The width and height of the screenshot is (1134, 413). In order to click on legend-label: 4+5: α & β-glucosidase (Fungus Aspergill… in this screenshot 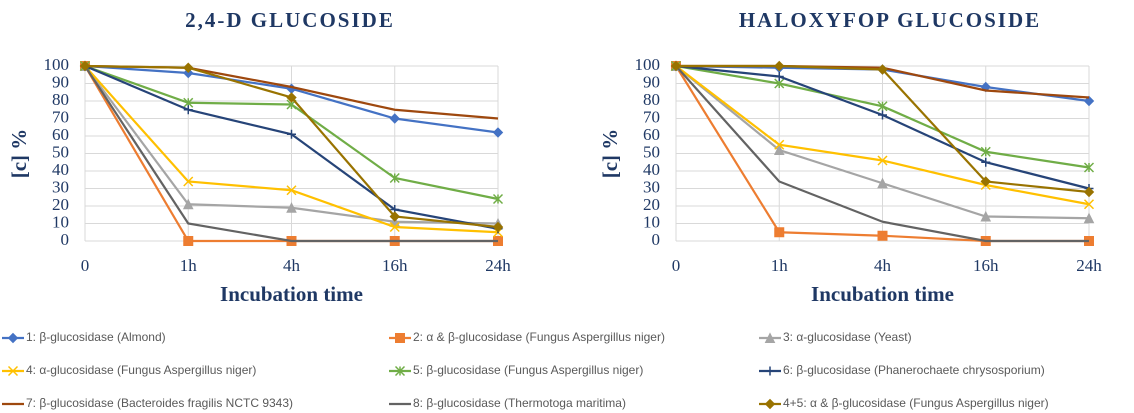, I will do `click(916, 403)`.